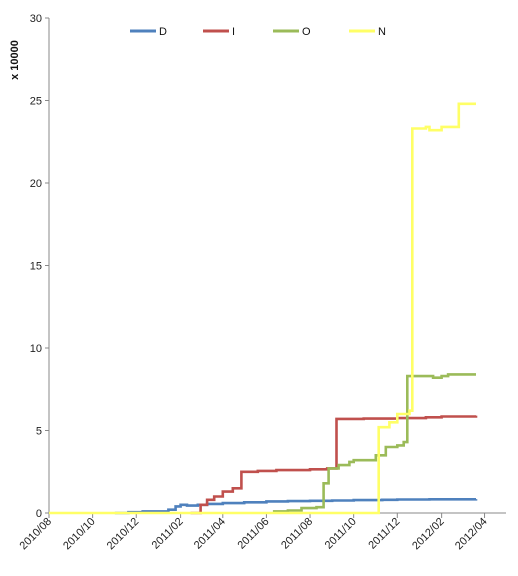 The image size is (518, 576). I want to click on series-line-d, so click(296, 506).